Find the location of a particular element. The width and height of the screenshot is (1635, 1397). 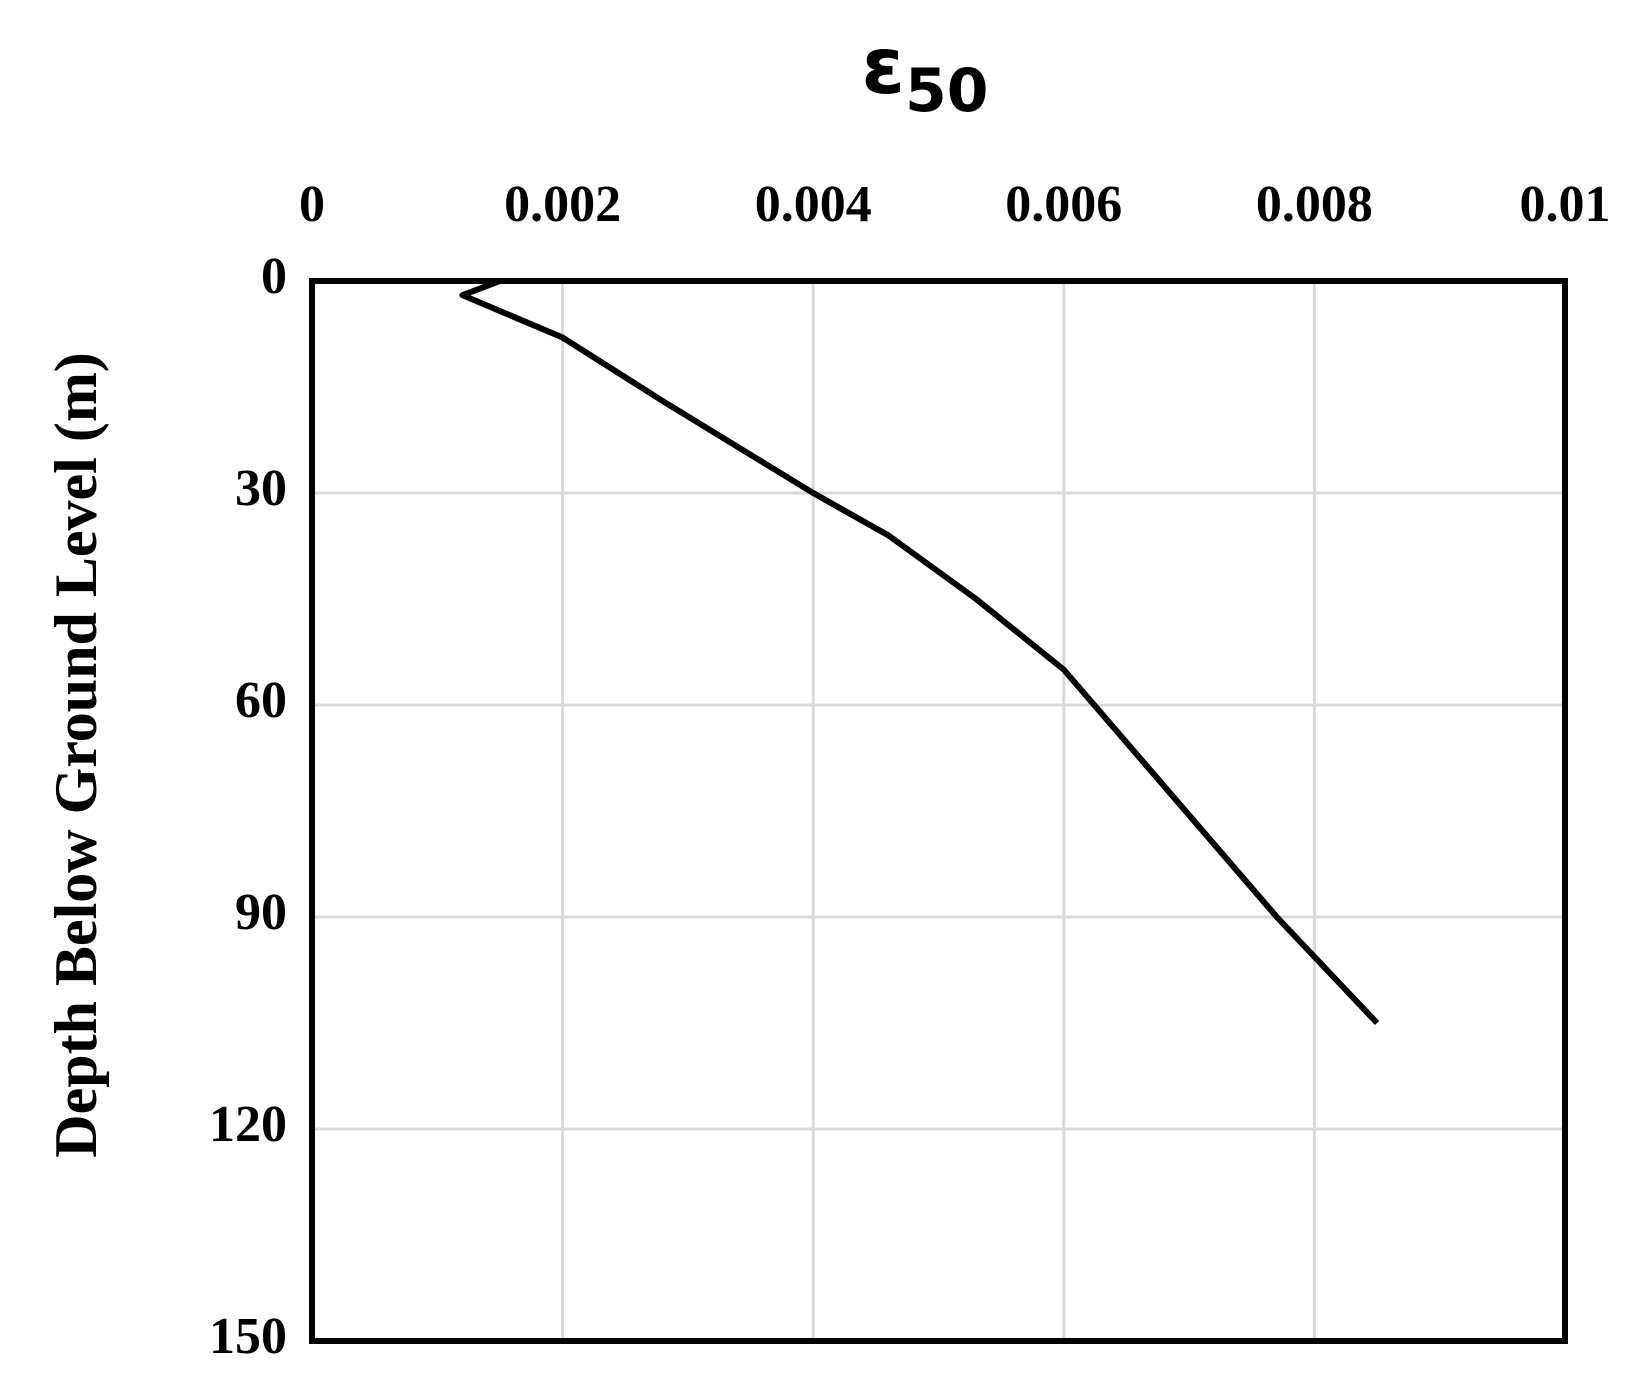

y-tick-label: 150 is located at coordinates (248, 1336).